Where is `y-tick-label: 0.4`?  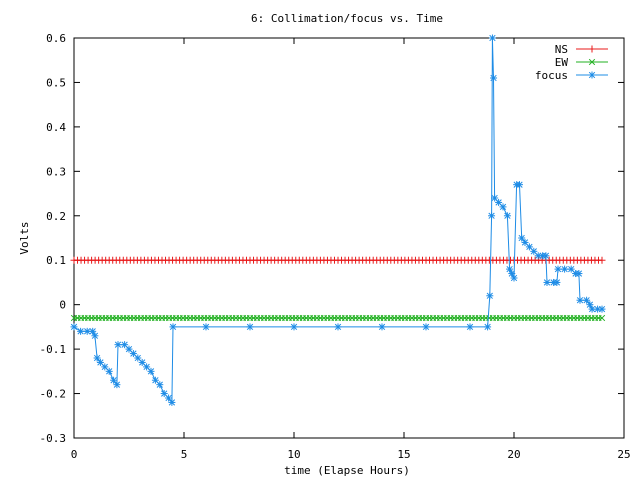
y-tick-label: 0.4 is located at coordinates (56, 127).